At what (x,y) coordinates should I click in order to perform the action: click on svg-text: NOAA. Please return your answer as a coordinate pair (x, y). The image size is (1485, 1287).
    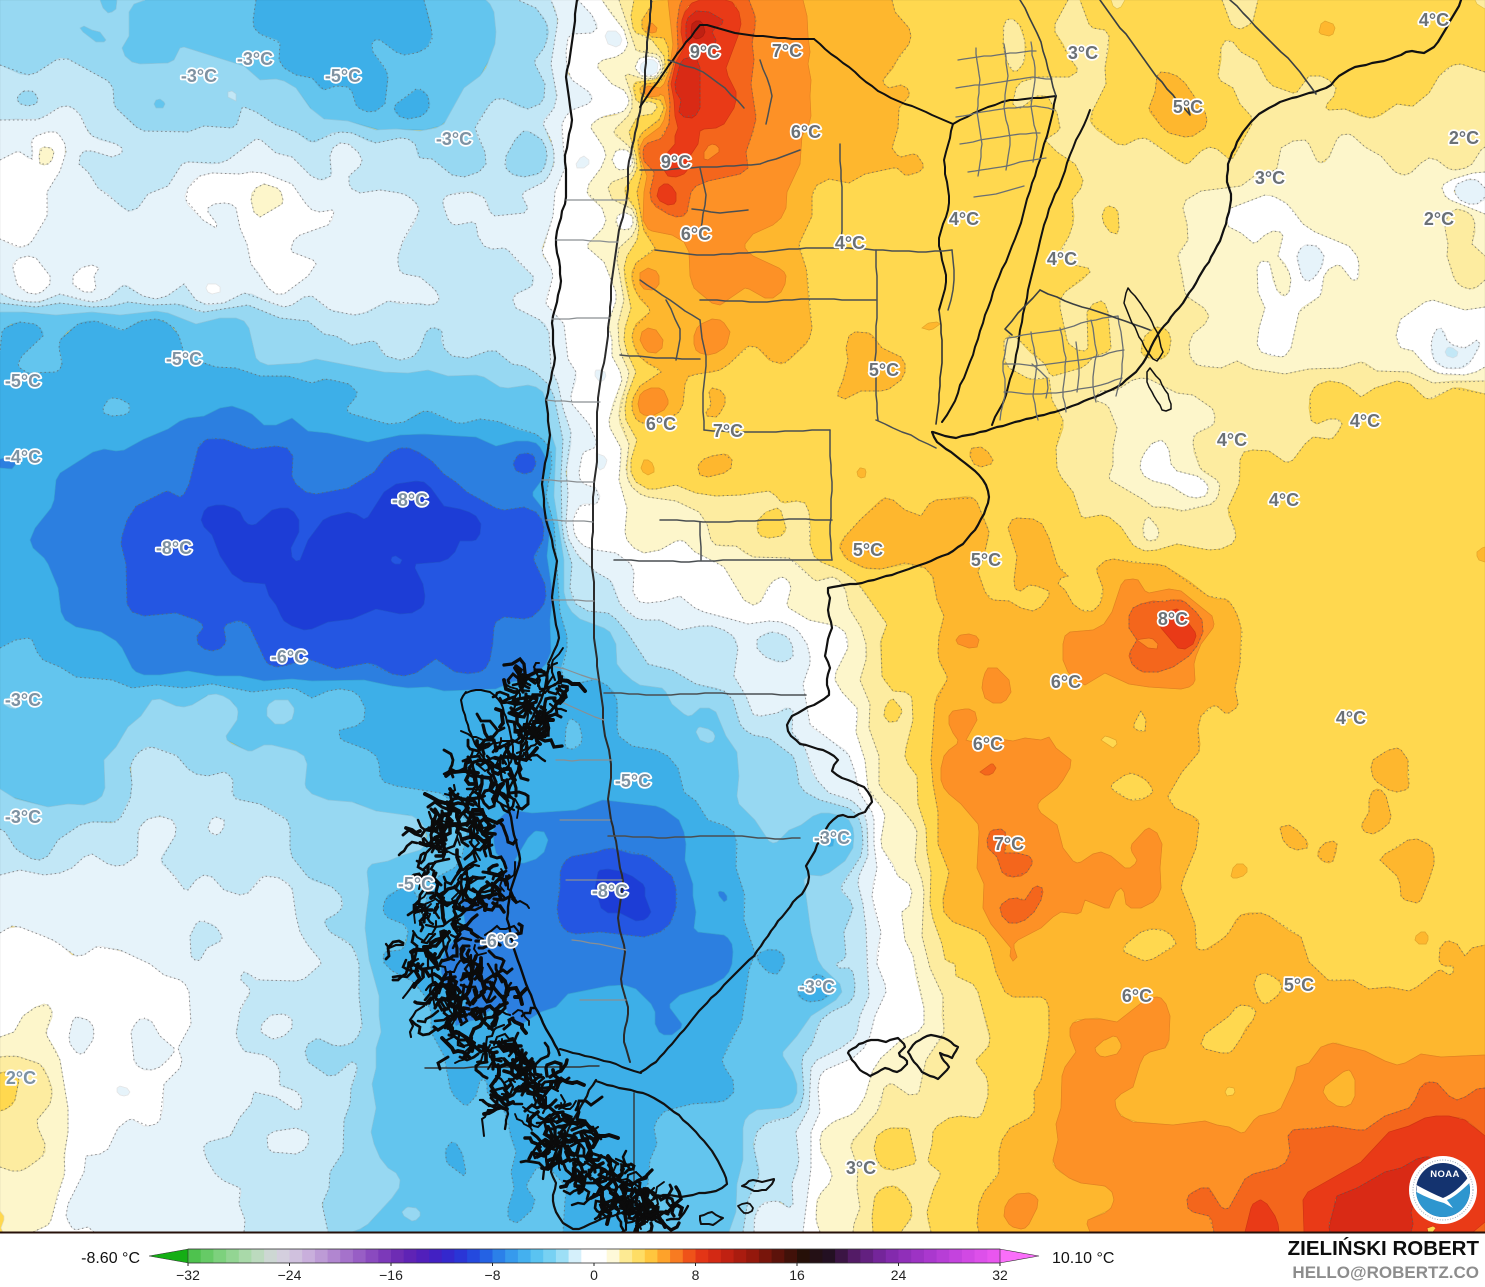
    Looking at the image, I should click on (1445, 1174).